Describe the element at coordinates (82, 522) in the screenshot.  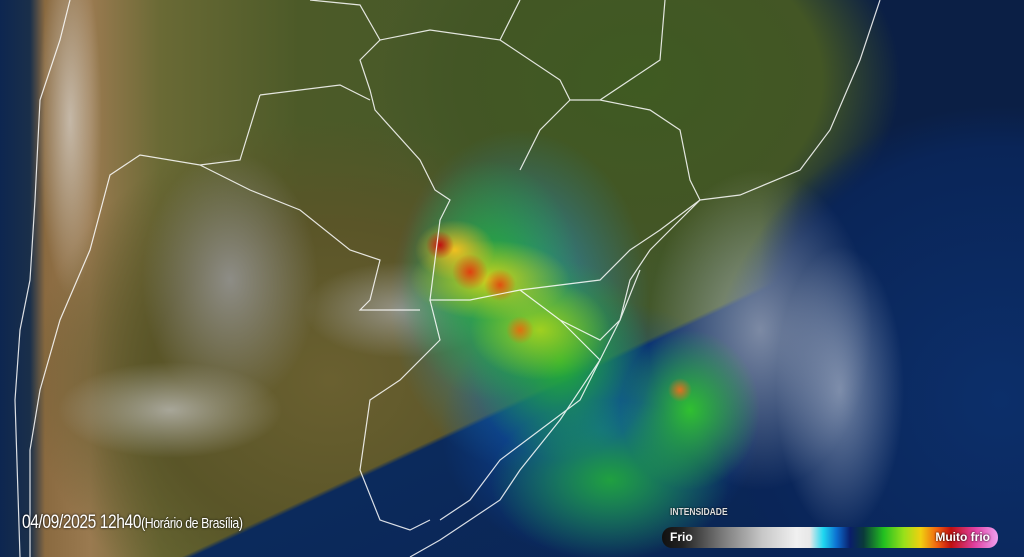
I see `timestamp-datetime: 04/09/2025 12h40` at that location.